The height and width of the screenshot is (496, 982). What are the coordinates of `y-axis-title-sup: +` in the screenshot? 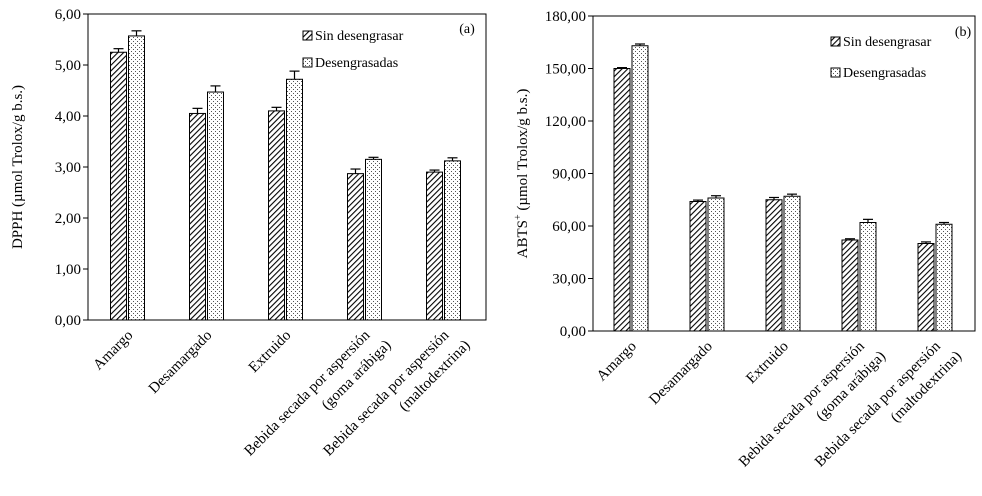 It's located at (518, 217).